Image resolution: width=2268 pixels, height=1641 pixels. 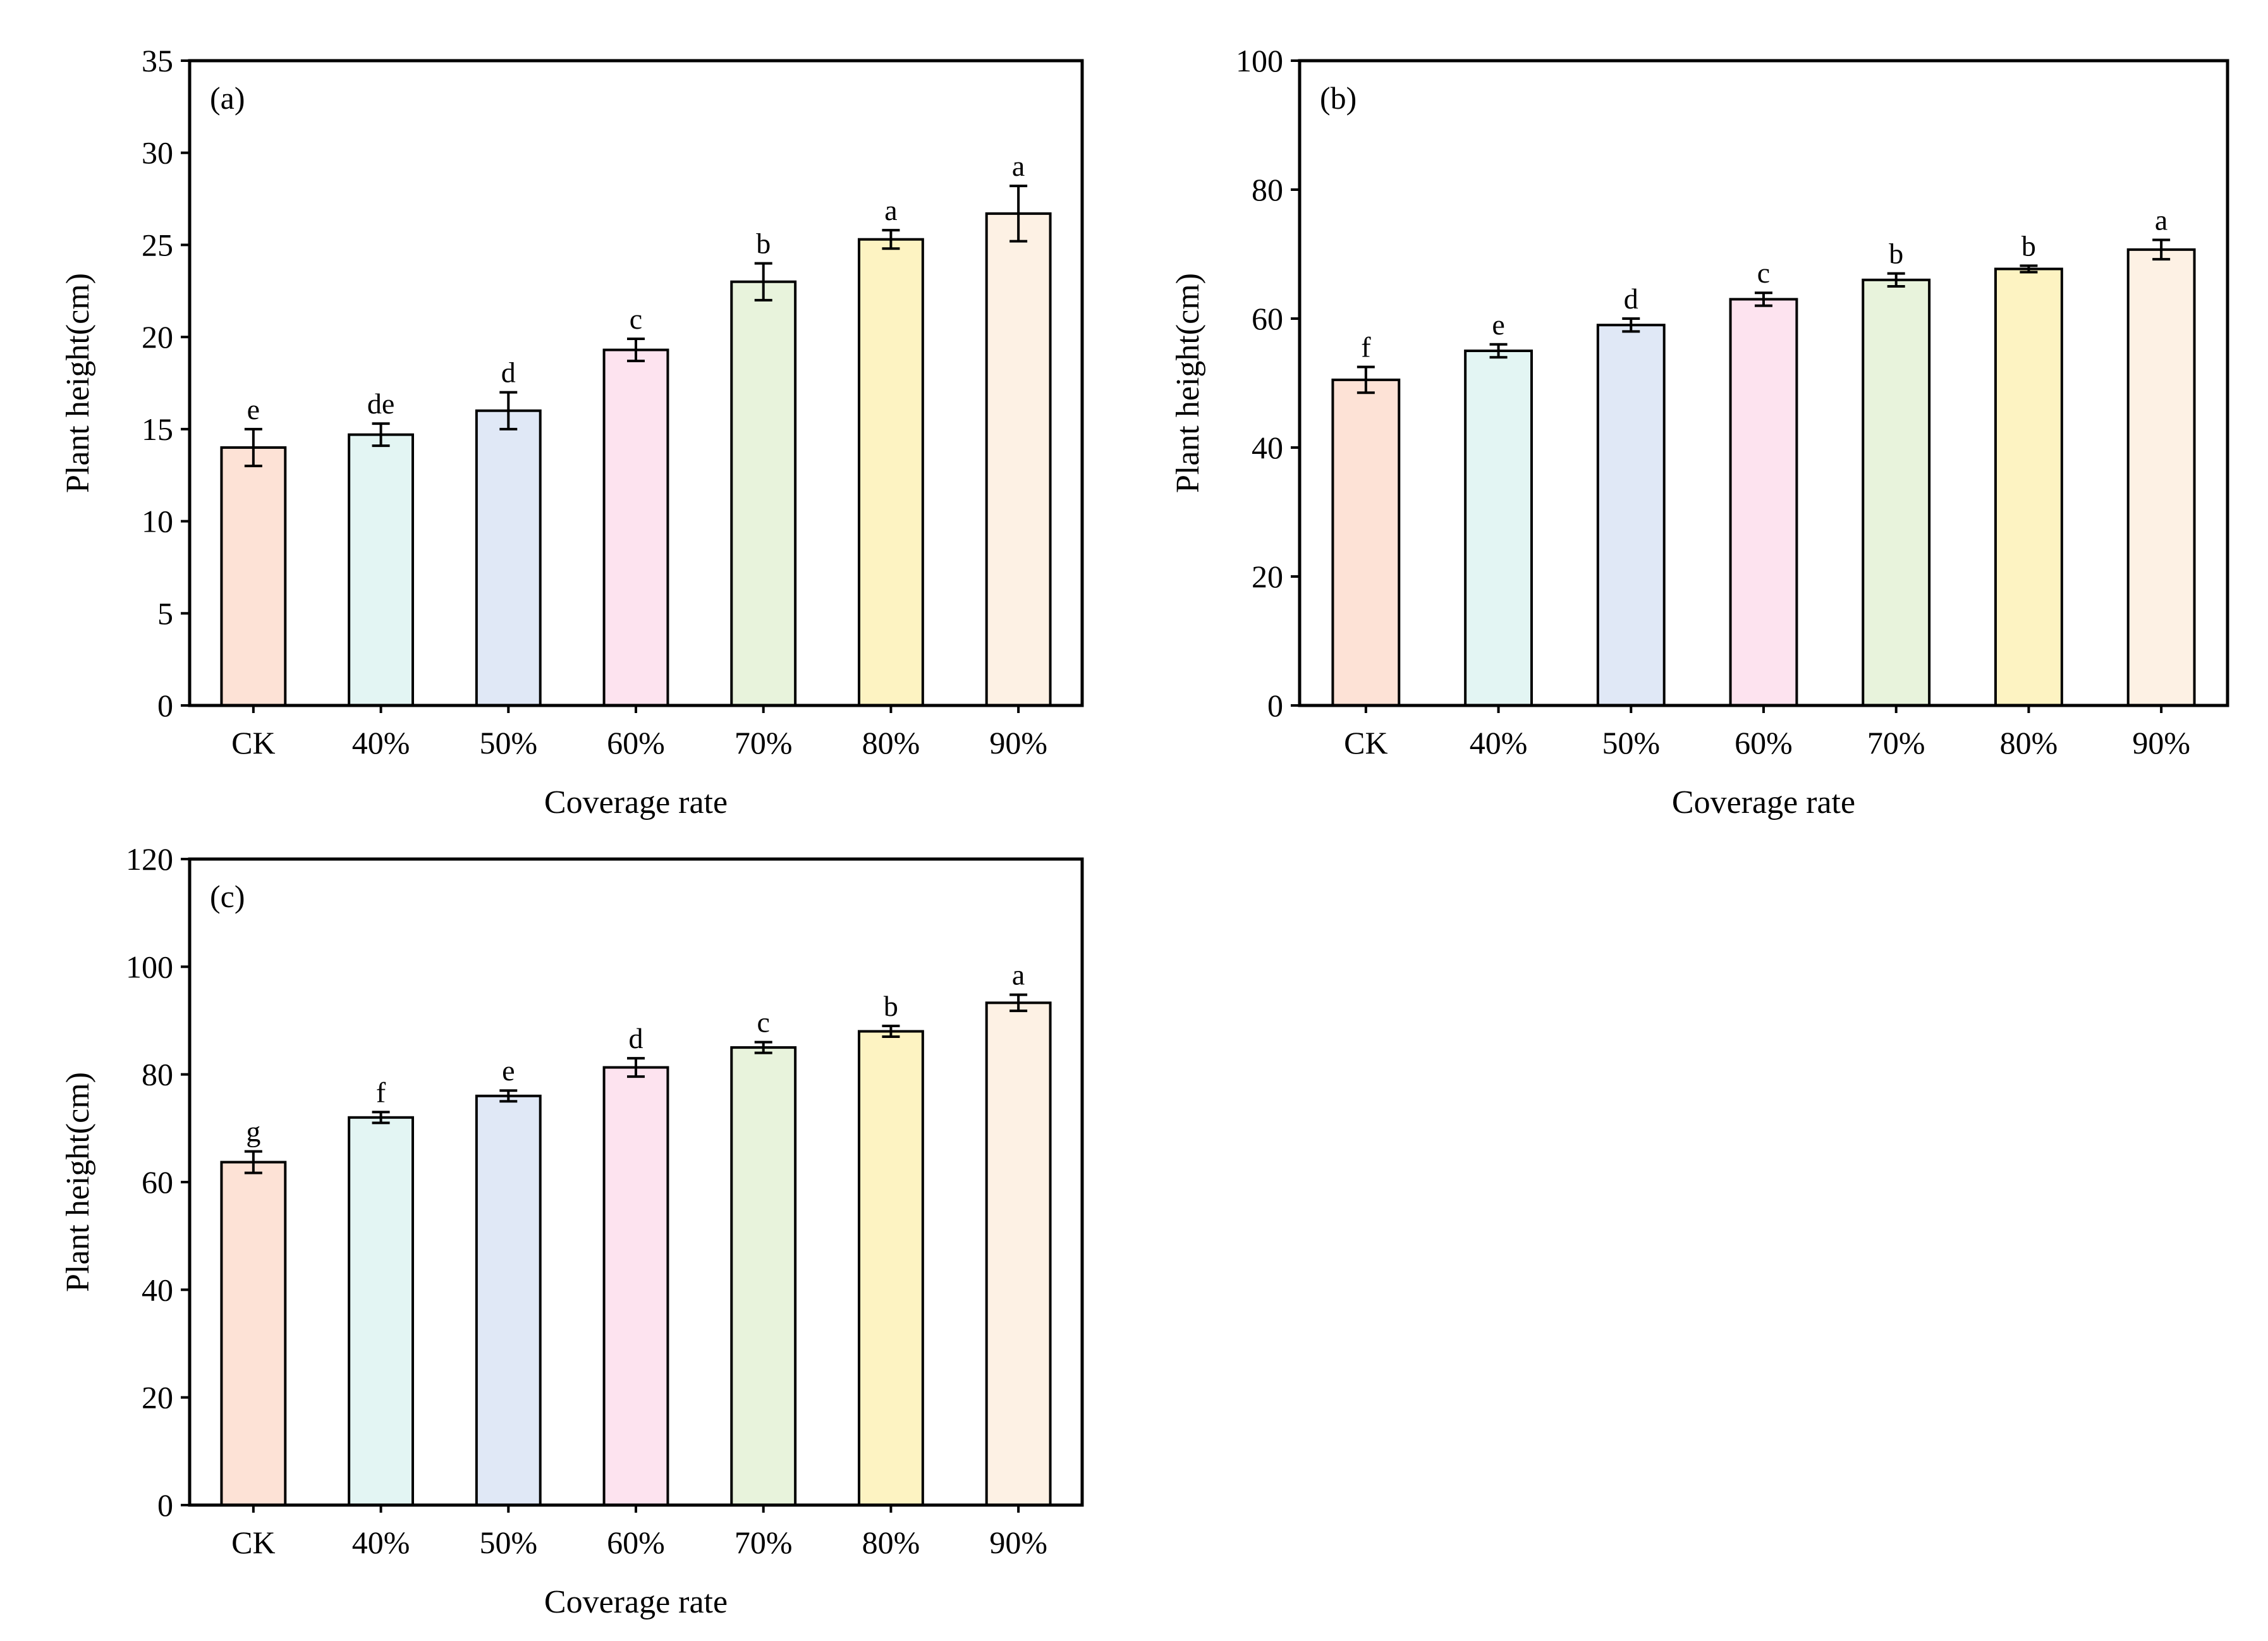 I want to click on x-tick-label-a-4: 70%, so click(x=764, y=742).